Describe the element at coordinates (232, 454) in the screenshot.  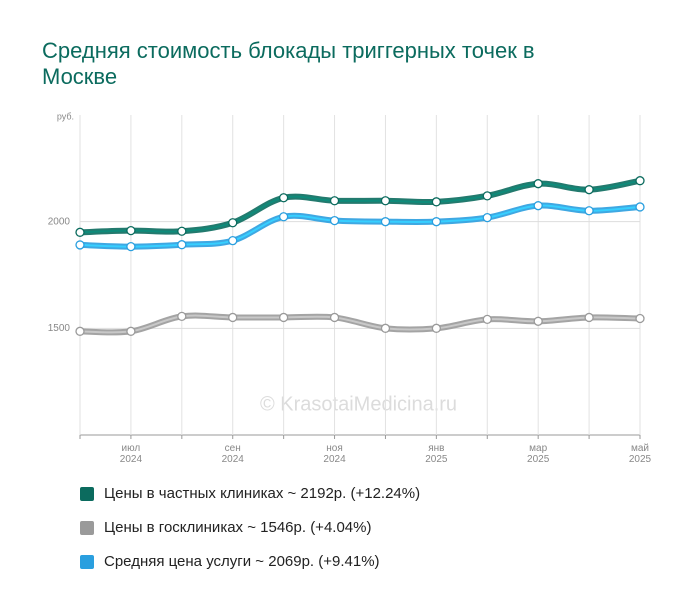
I see `x-tick-label: сен 2024` at that location.